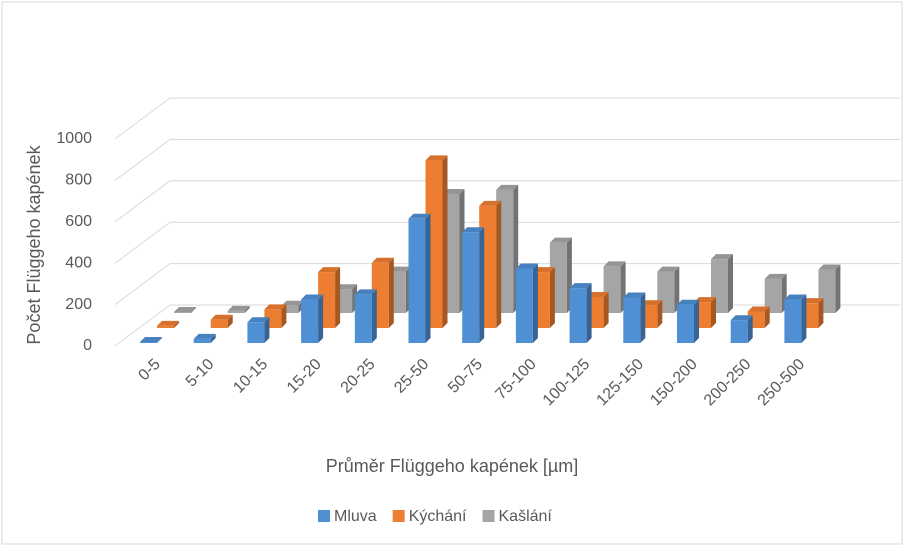 This screenshot has width=904, height=551. What do you see at coordinates (355, 516) in the screenshot?
I see `legend-label: Mluva` at bounding box center [355, 516].